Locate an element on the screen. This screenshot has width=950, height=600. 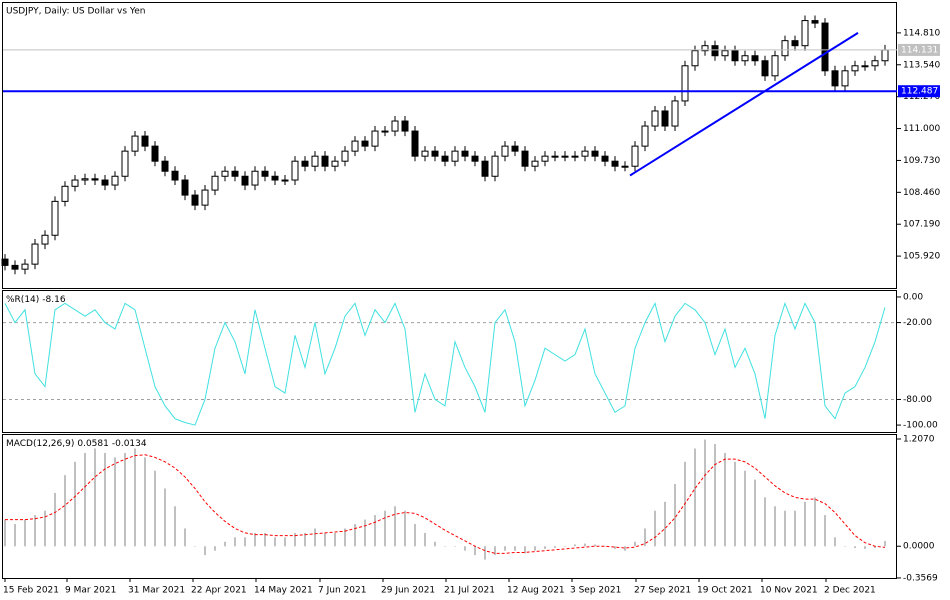
indicator-title: MACD(12,26,9) 0.0581 -0.0134 is located at coordinates (76, 444).